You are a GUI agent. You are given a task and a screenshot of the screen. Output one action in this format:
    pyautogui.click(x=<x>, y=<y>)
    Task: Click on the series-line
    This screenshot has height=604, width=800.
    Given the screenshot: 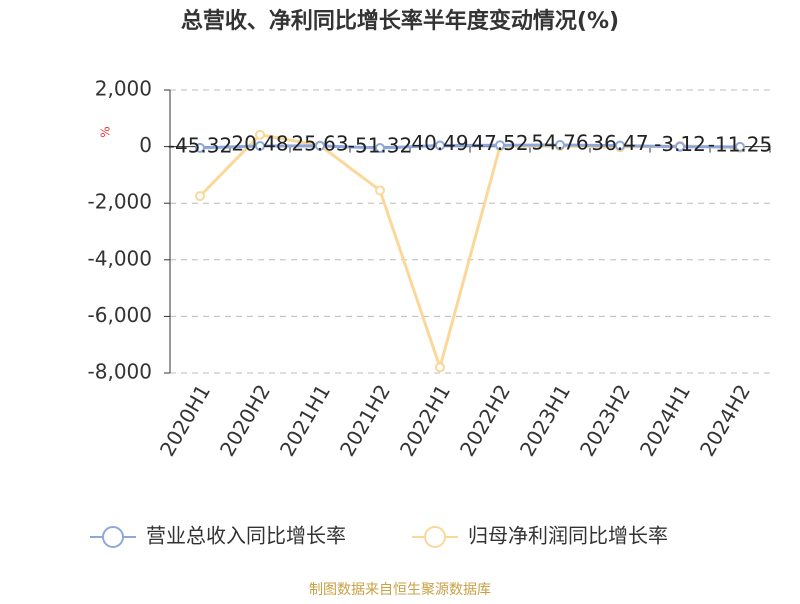 What is the action you would take?
    pyautogui.click(x=470, y=146)
    